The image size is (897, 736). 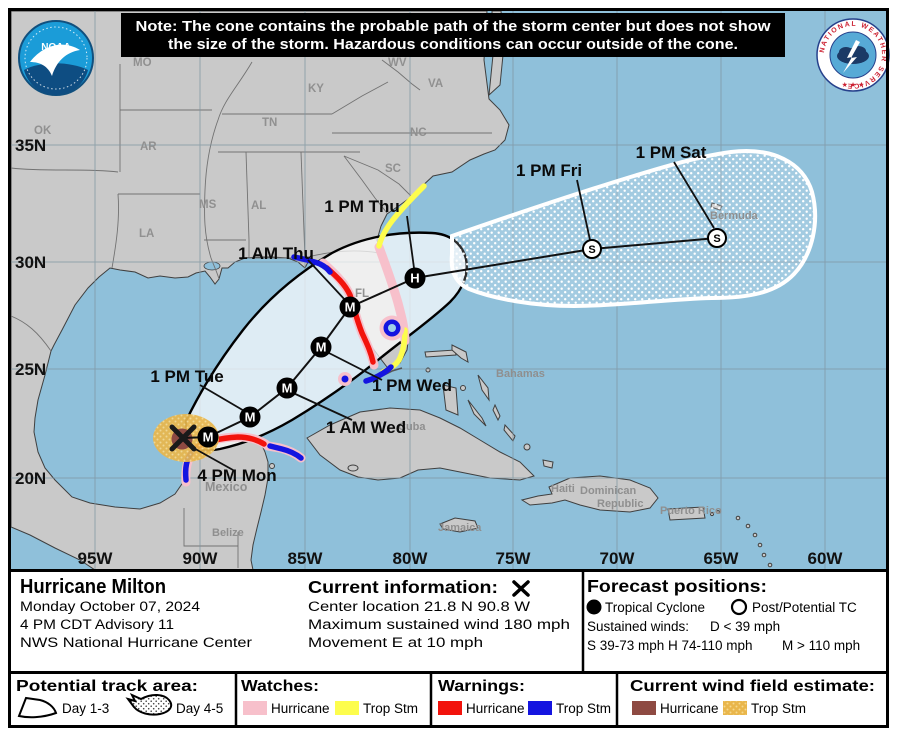 I want to click on agency-name: NWS National Hurricane Center, so click(x=136, y=642).